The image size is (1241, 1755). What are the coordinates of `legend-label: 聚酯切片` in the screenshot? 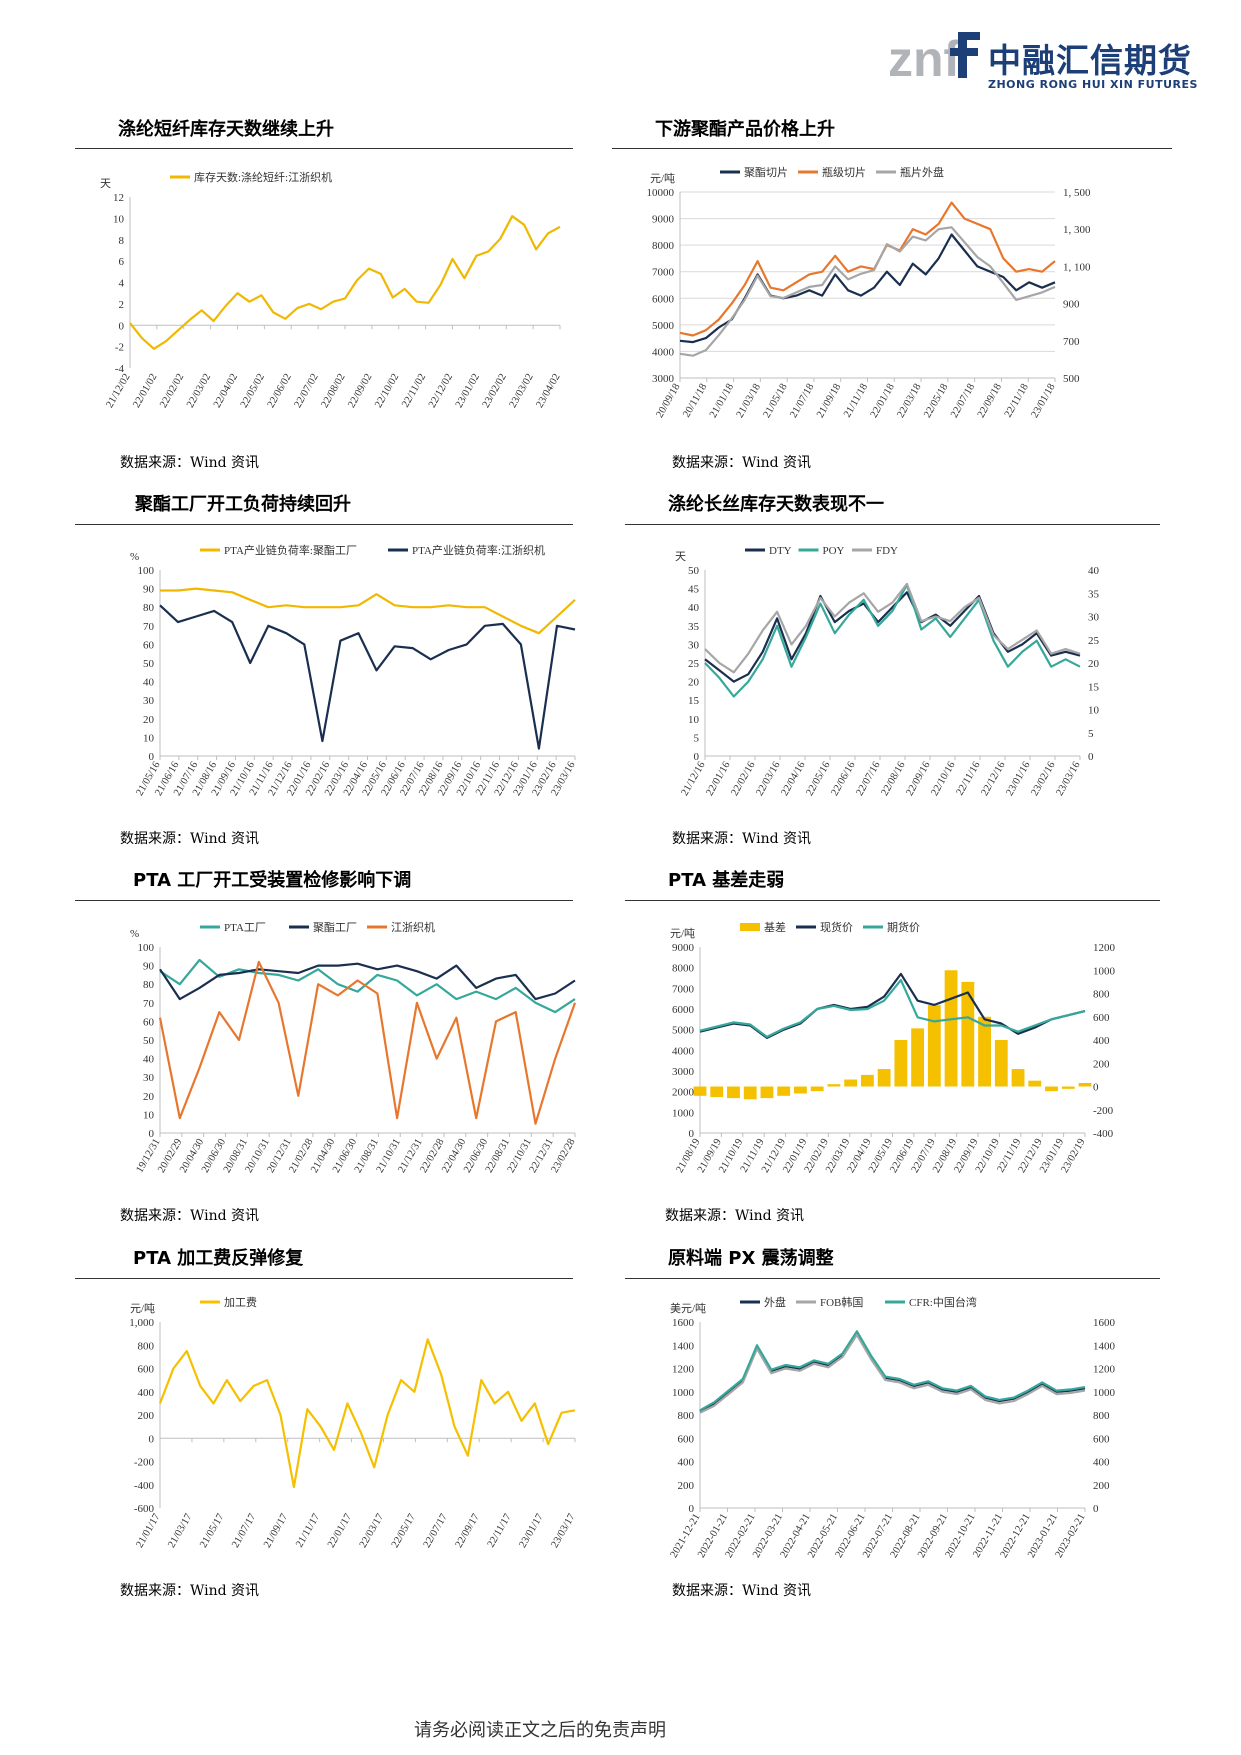 It's located at (766, 172).